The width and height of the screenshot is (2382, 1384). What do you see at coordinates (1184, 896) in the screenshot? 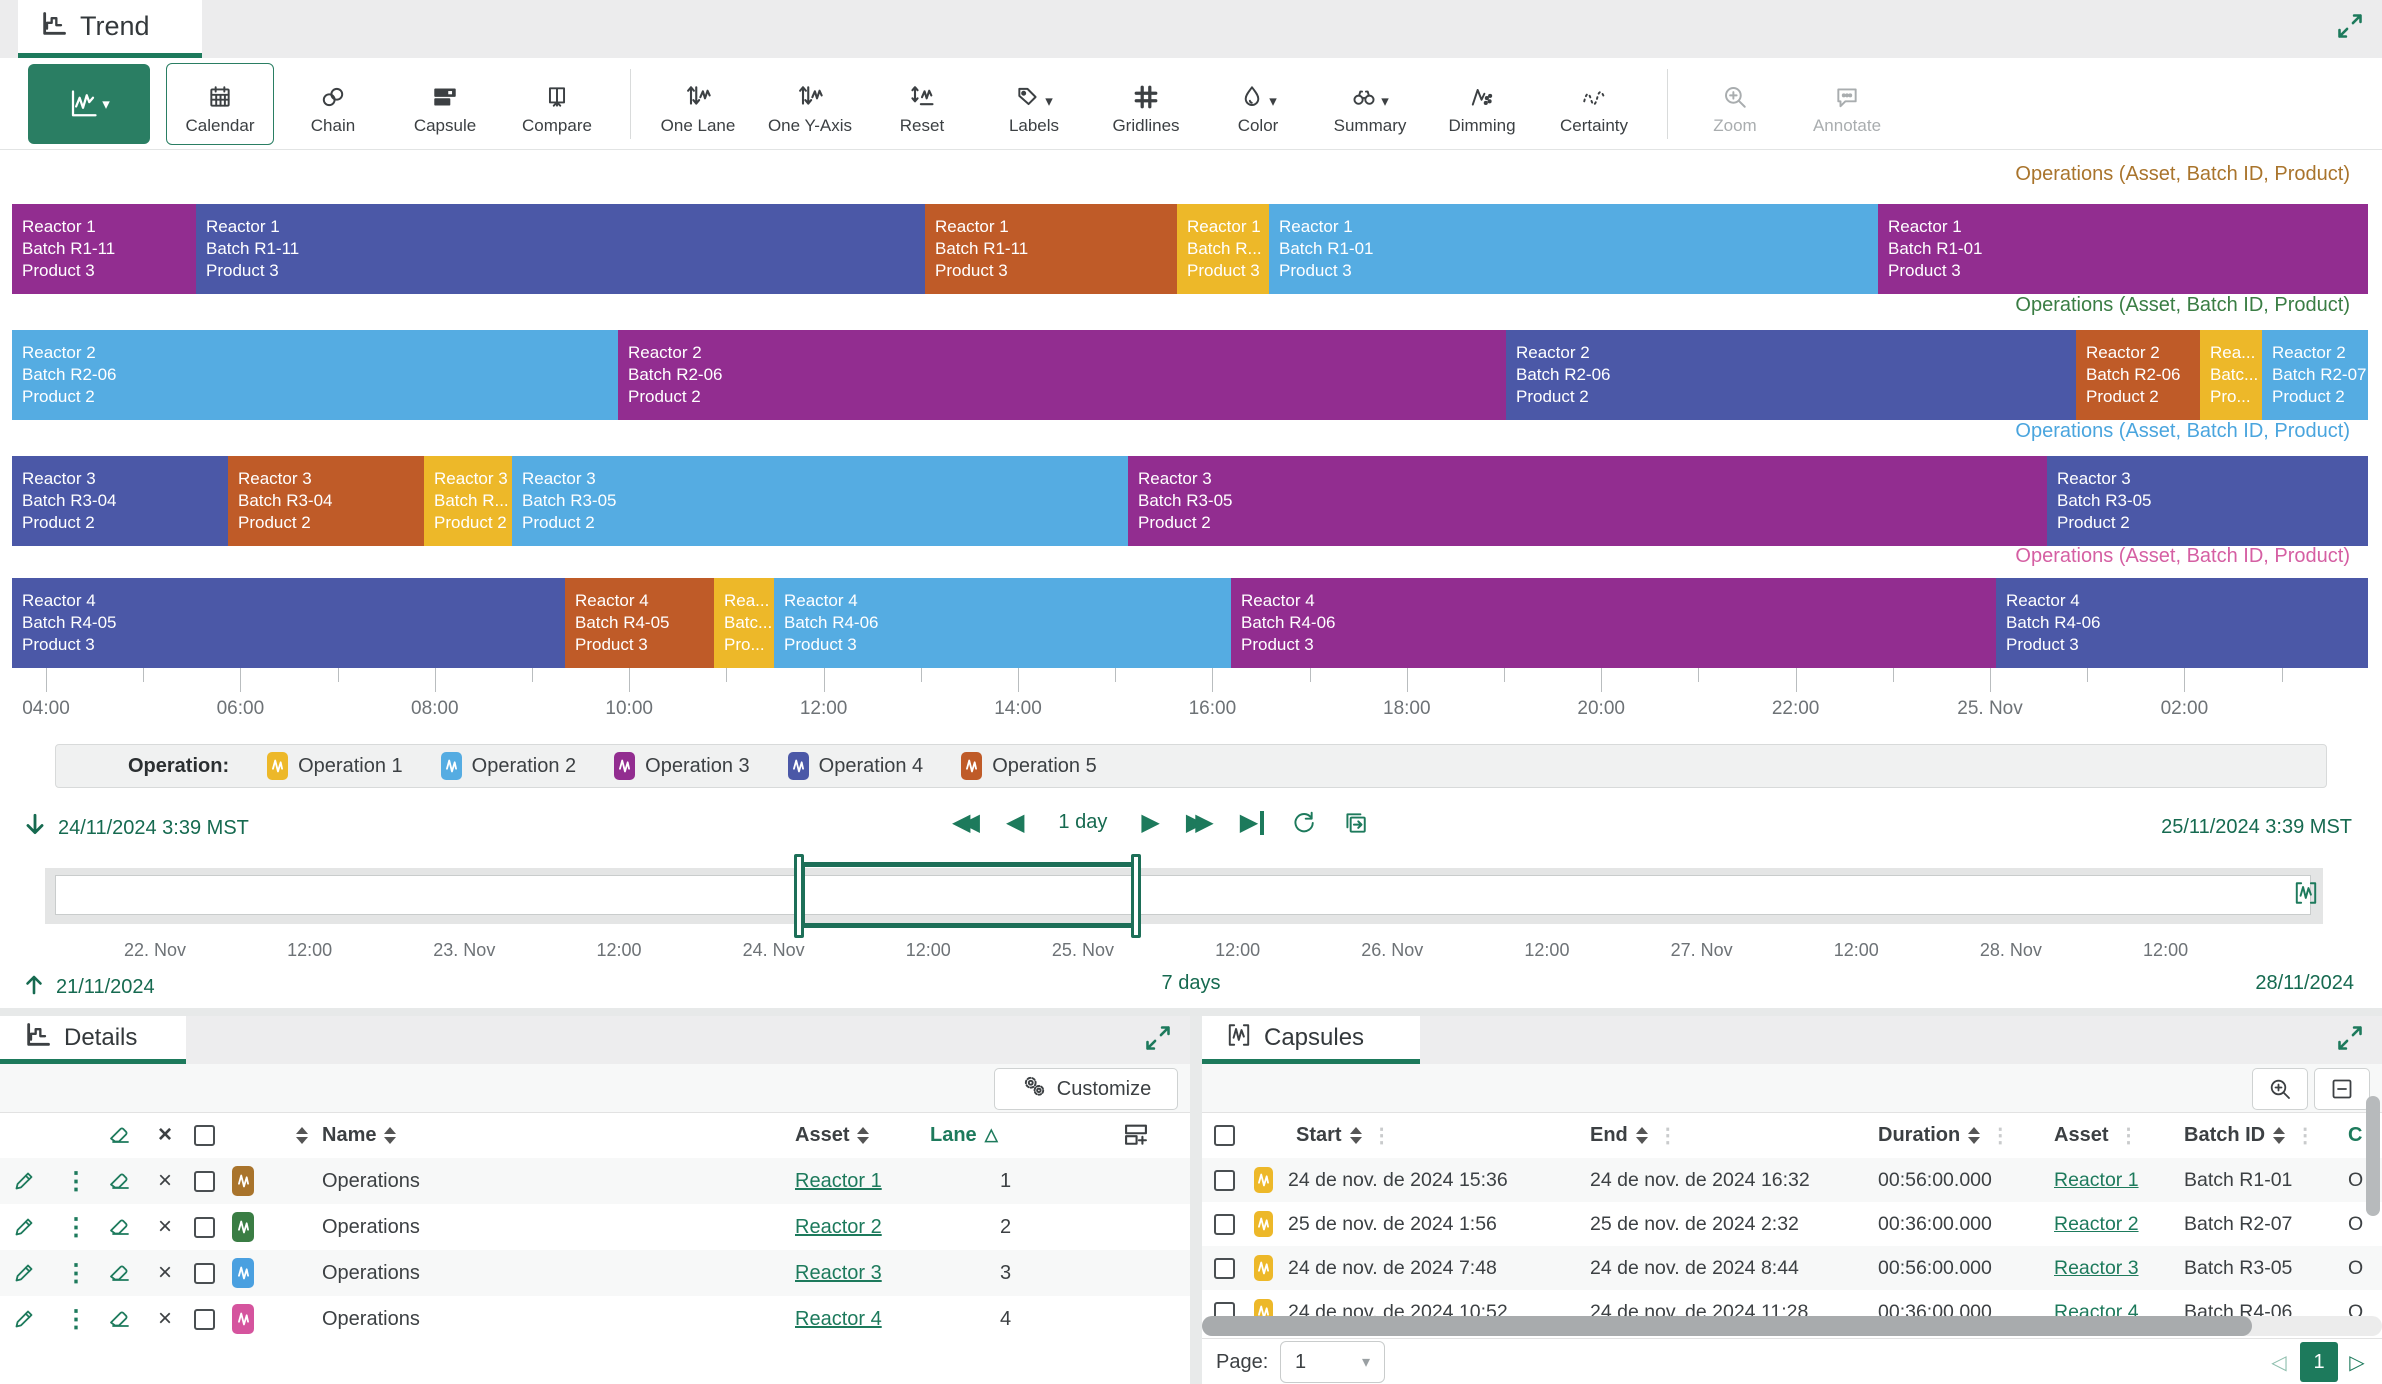
I see `timeline-track` at bounding box center [1184, 896].